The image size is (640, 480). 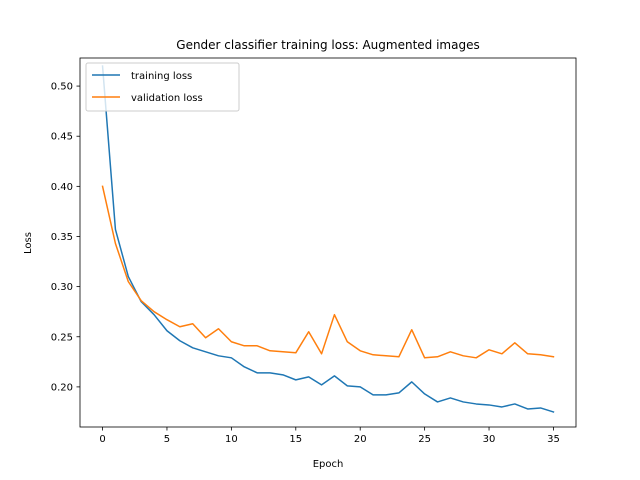 What do you see at coordinates (62, 387) in the screenshot?
I see `y-tick-label: 0.20` at bounding box center [62, 387].